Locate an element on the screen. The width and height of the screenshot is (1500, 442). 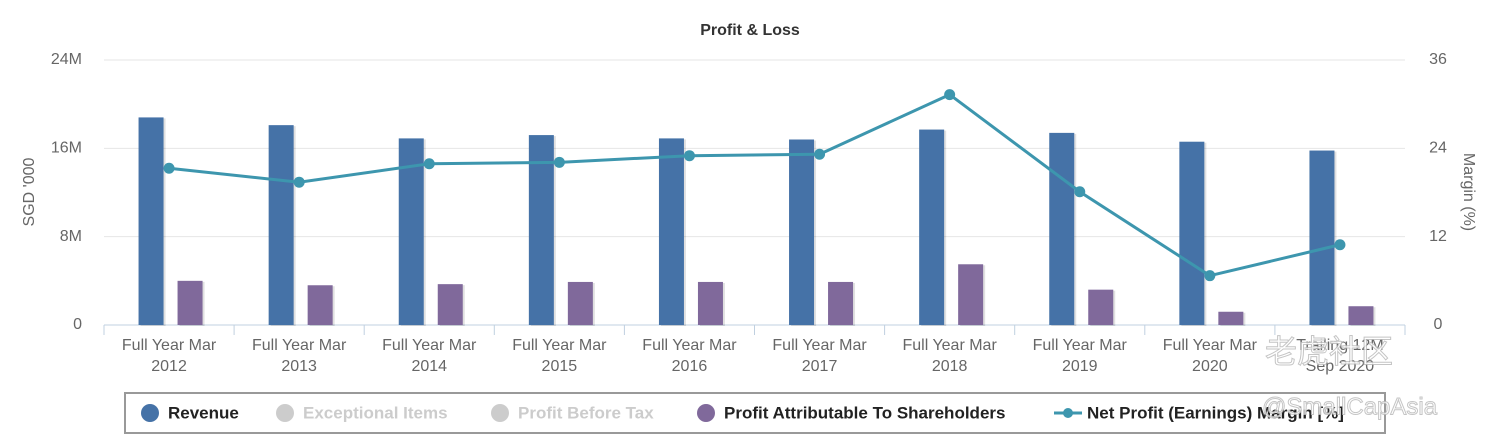
legend-box is located at coordinates (755, 413).